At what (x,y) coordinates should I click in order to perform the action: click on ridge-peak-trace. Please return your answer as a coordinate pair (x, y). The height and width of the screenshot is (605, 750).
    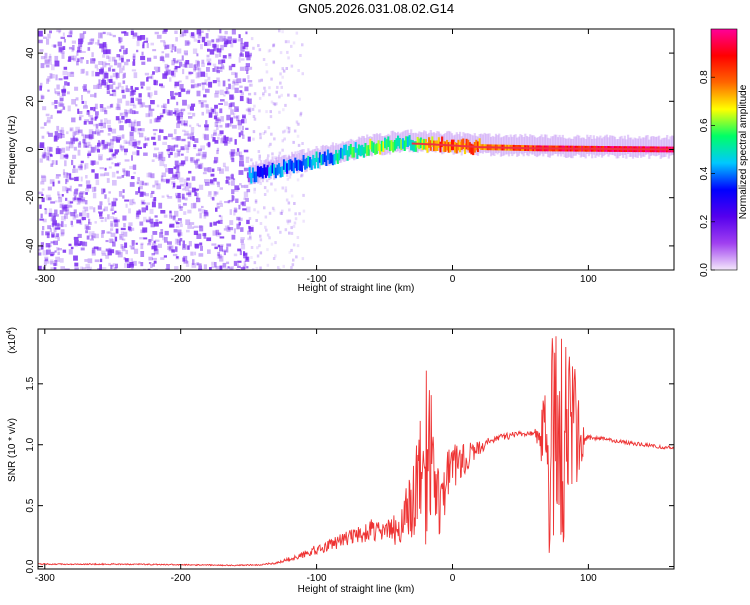
    Looking at the image, I should click on (542, 146).